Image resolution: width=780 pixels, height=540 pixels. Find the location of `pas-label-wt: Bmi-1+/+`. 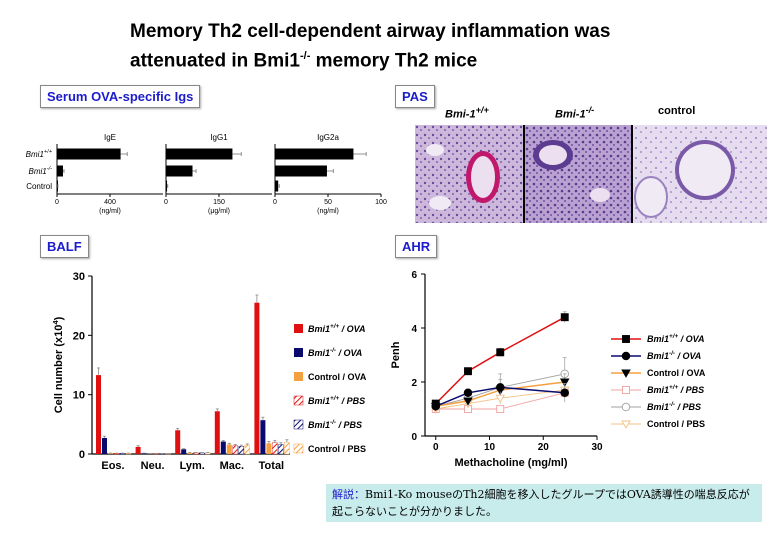

pas-label-wt: Bmi-1+/+ is located at coordinates (467, 113).